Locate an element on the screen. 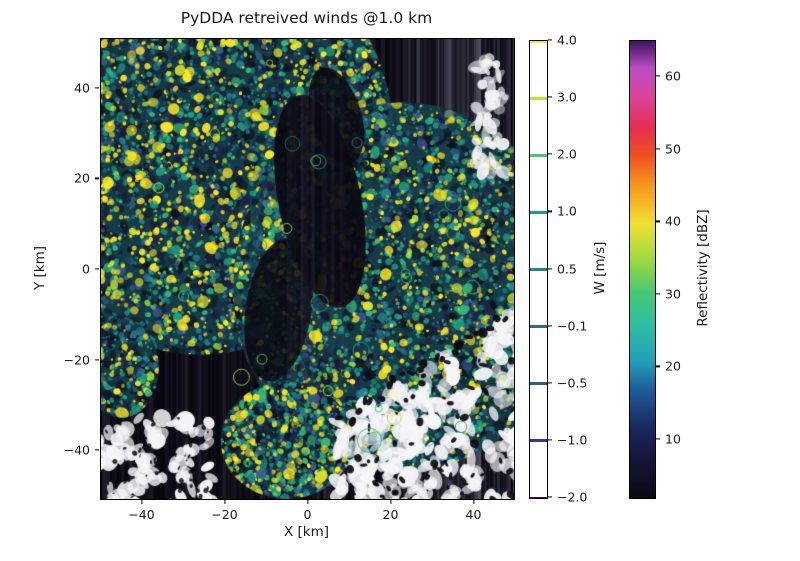  w-colorbar is located at coordinates (538, 269).